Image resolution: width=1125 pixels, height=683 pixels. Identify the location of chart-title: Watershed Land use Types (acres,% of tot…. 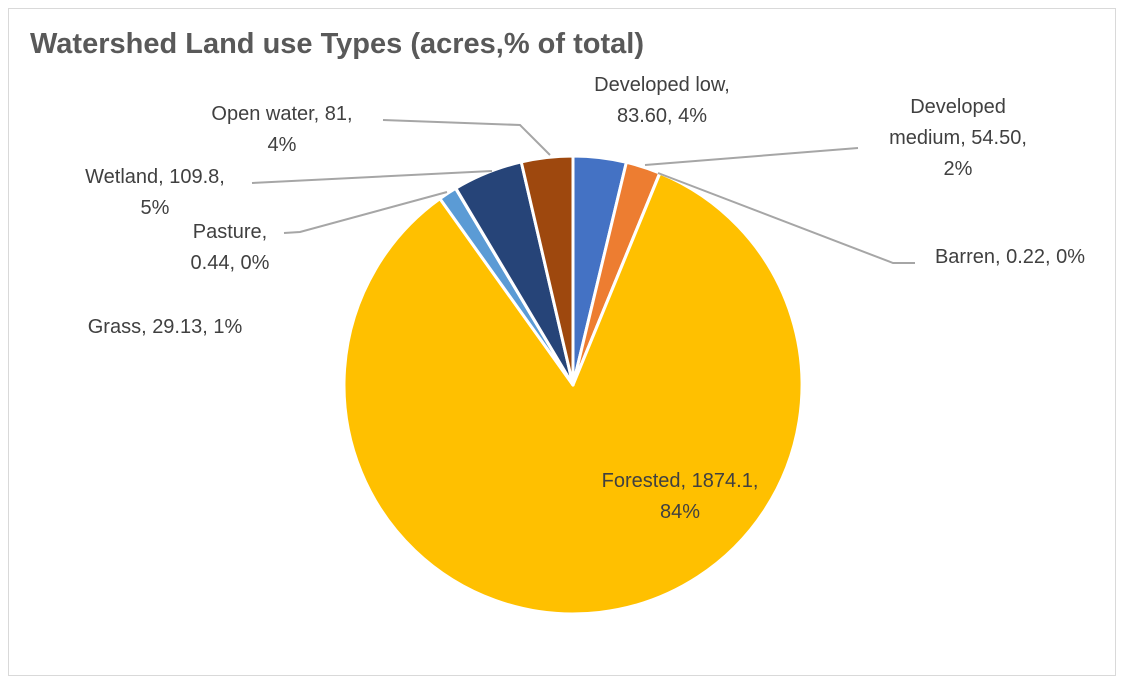
(337, 44).